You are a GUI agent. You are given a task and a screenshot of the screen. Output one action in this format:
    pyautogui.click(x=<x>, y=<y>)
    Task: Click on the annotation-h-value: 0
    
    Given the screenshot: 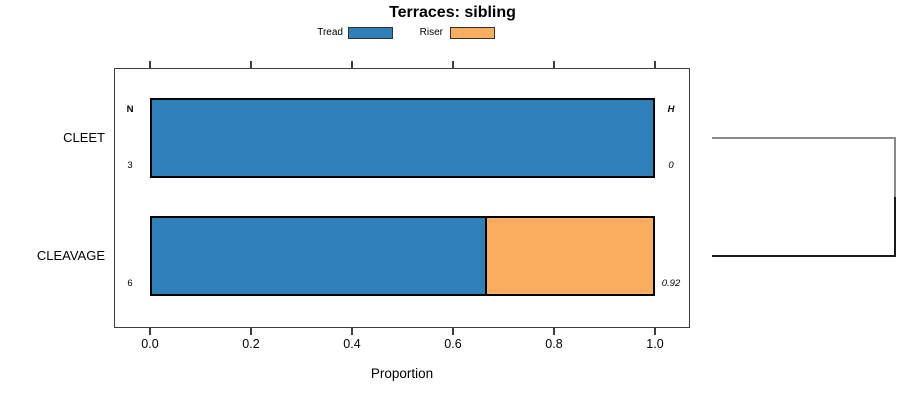 What is the action you would take?
    pyautogui.click(x=671, y=165)
    